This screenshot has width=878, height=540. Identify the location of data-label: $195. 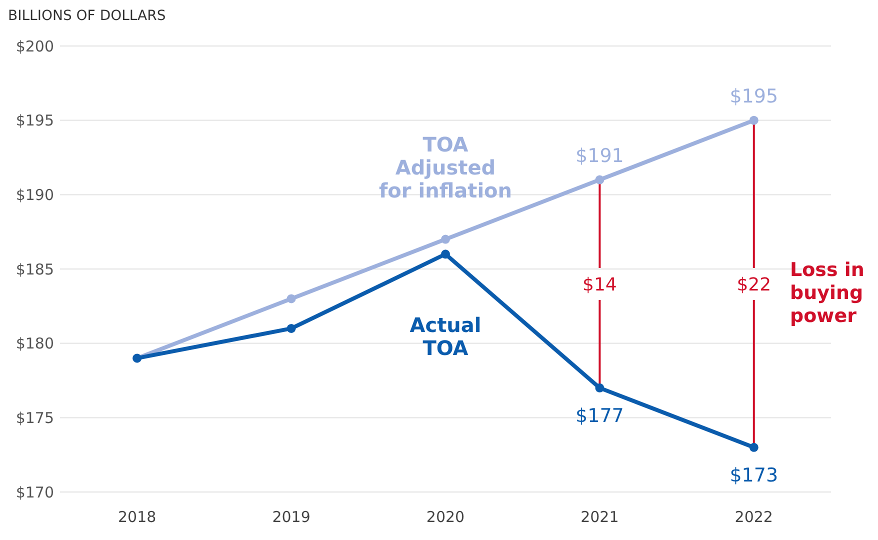
(754, 96).